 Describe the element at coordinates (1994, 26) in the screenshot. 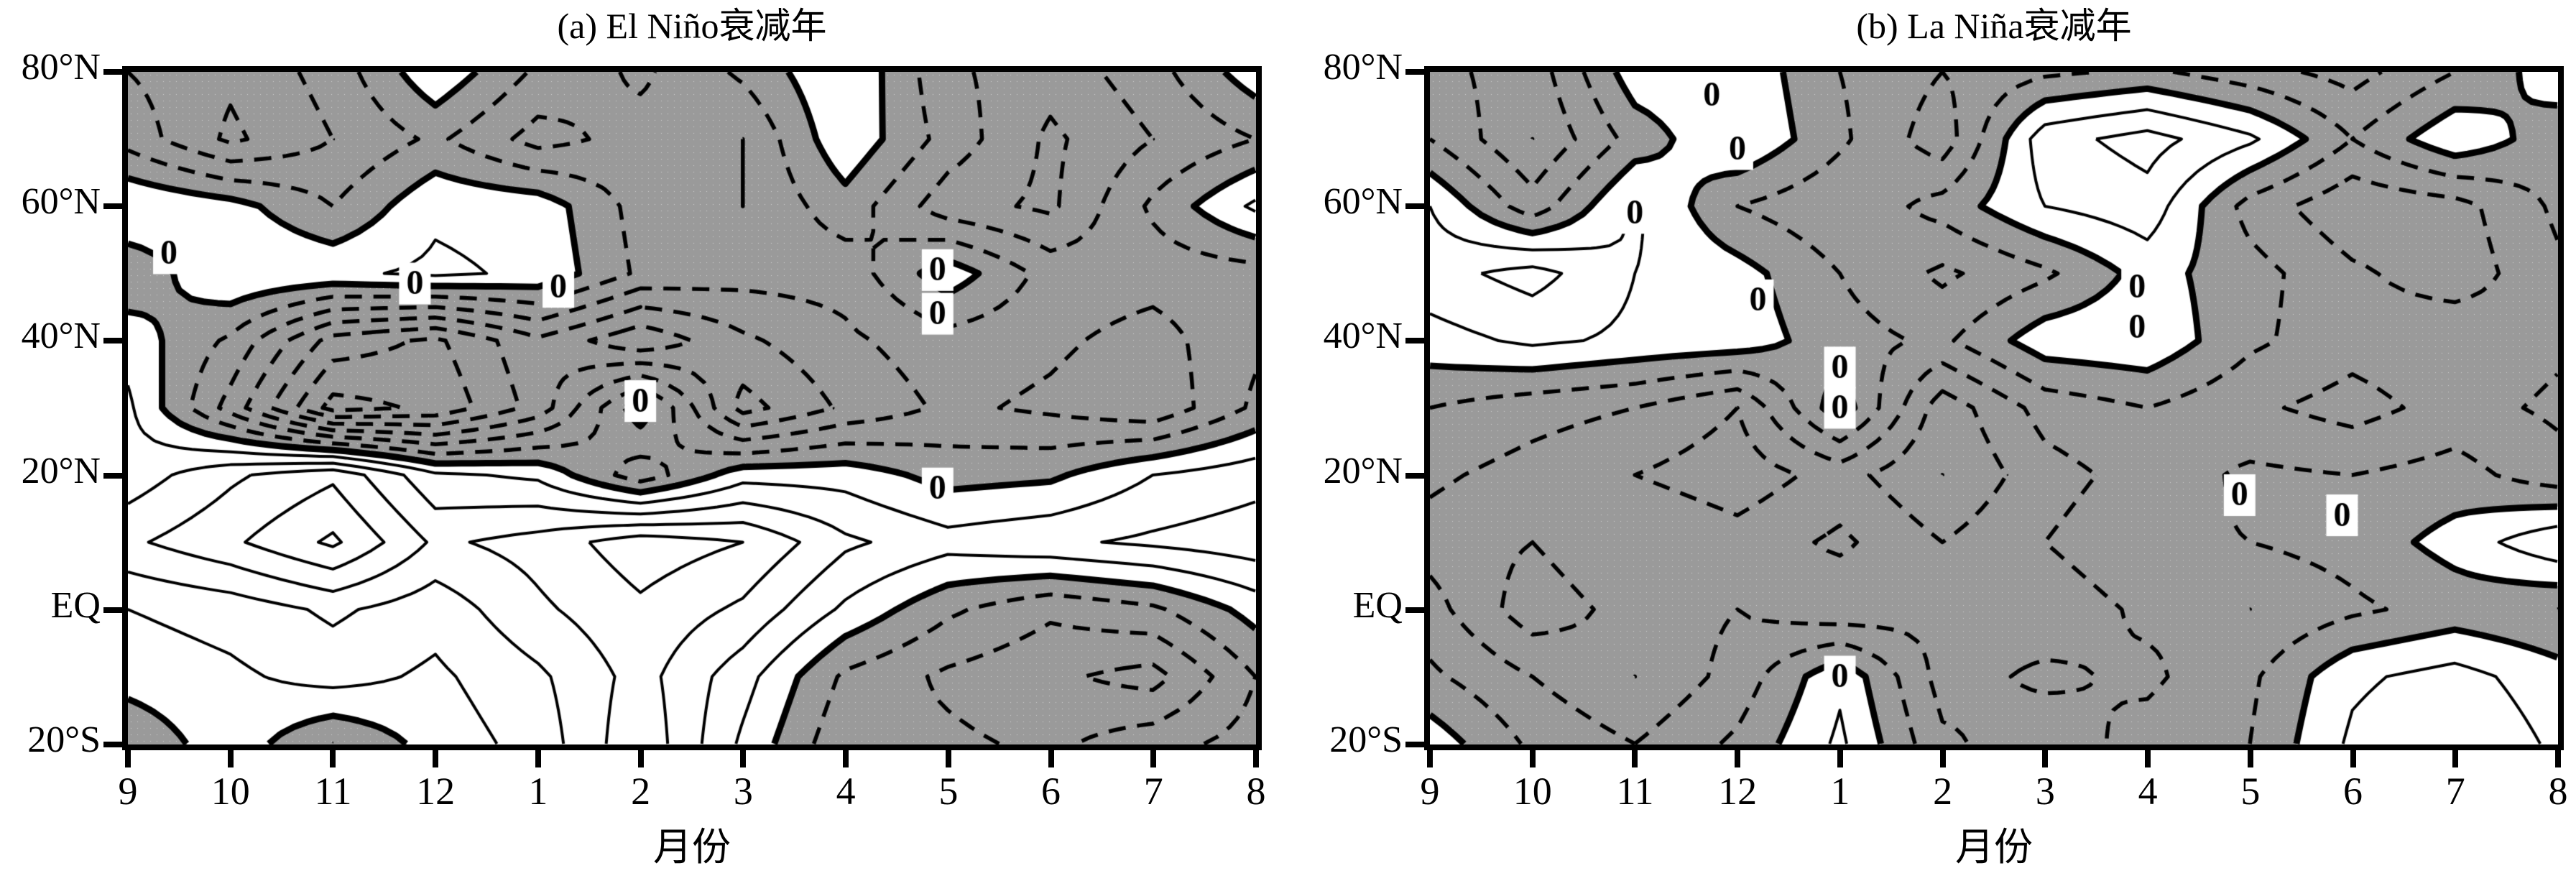

I see `panel-title: (b) La Niña衰减年` at that location.